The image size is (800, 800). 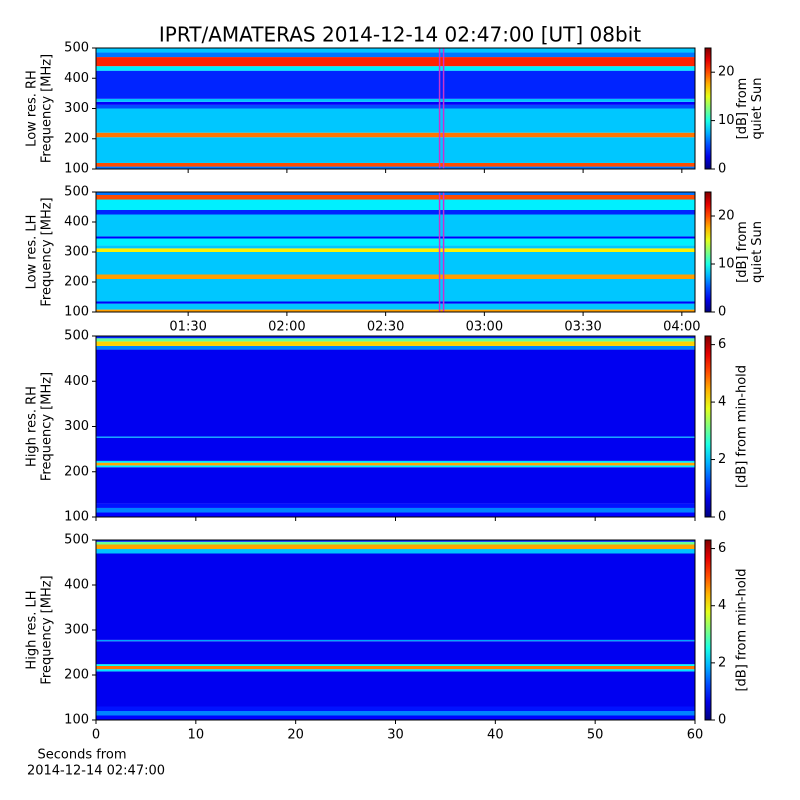 What do you see at coordinates (295, 735) in the screenshot?
I see `x-tick-label: 20` at bounding box center [295, 735].